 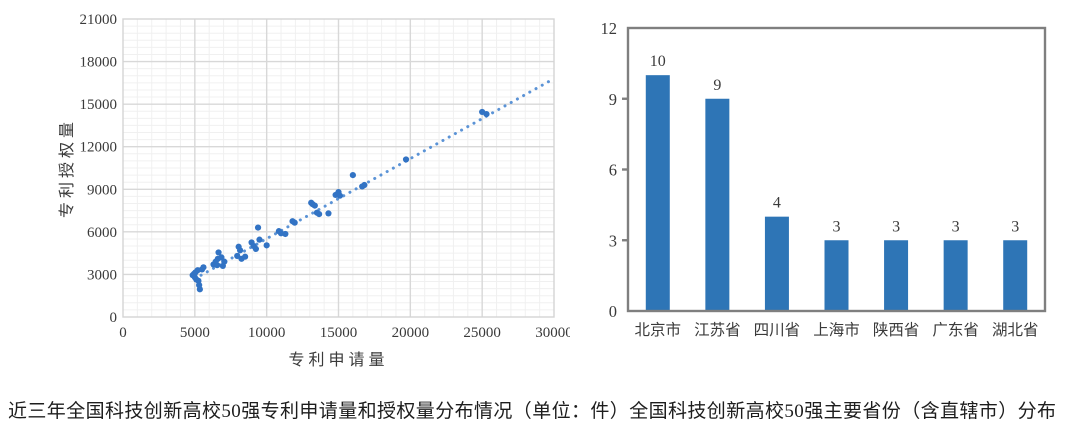 I want to click on x-tick-label: 10000, so click(x=267, y=333).